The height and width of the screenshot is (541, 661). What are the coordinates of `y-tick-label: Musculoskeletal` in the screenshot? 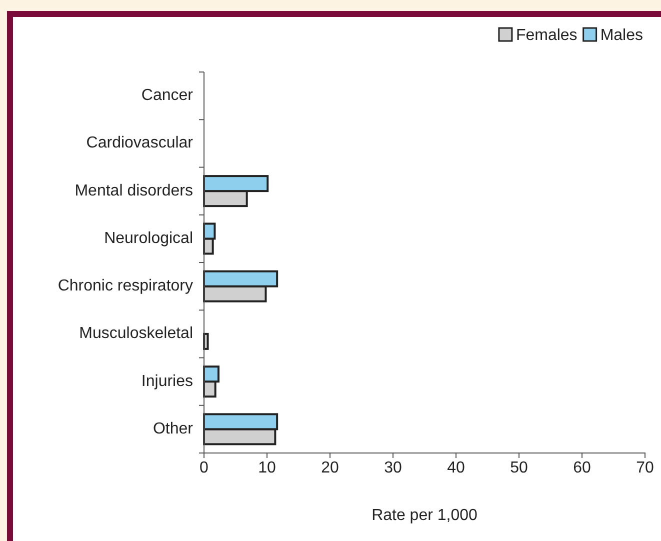 It's located at (136, 333).